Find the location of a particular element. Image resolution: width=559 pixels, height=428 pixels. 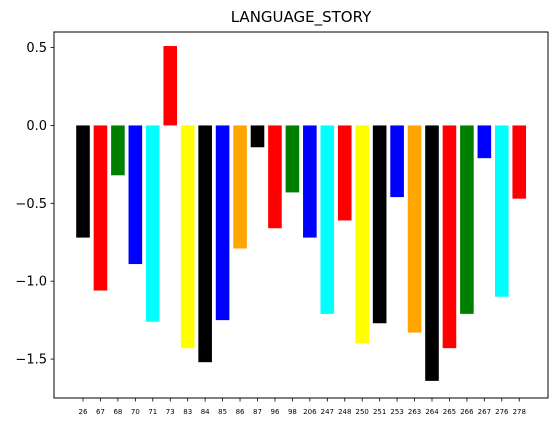

x-tick-label: 96 is located at coordinates (274, 412).